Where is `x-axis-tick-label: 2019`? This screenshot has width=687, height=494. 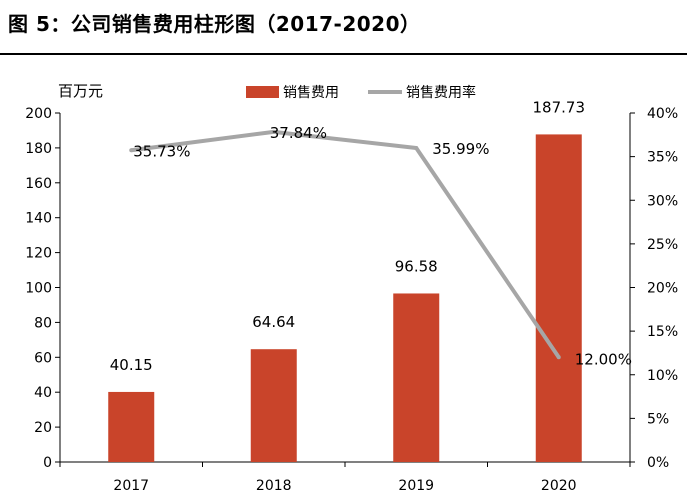 x-axis-tick-label: 2019 is located at coordinates (416, 486).